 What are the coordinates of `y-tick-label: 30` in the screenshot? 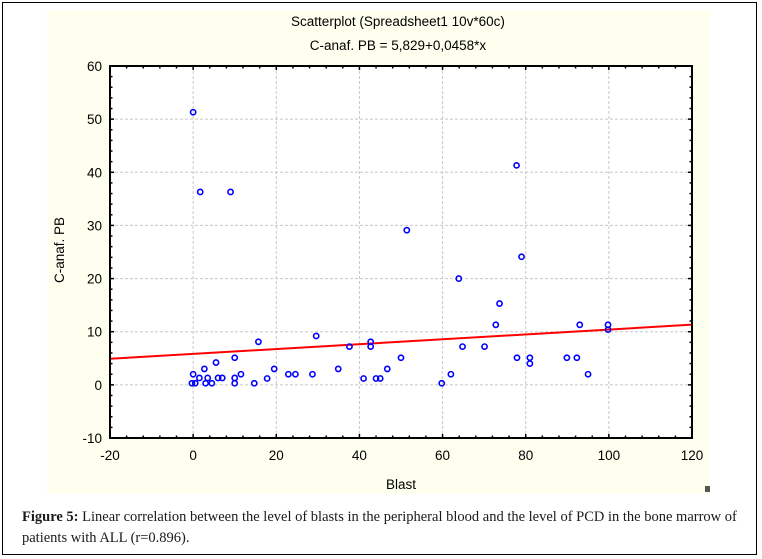 It's located at (94, 225).